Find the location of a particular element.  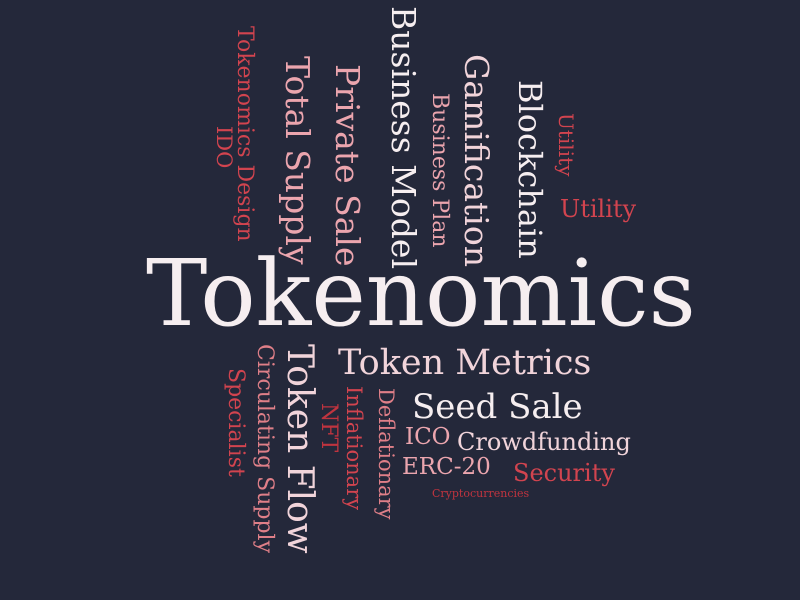

word-utility: Utility is located at coordinates (598, 209).